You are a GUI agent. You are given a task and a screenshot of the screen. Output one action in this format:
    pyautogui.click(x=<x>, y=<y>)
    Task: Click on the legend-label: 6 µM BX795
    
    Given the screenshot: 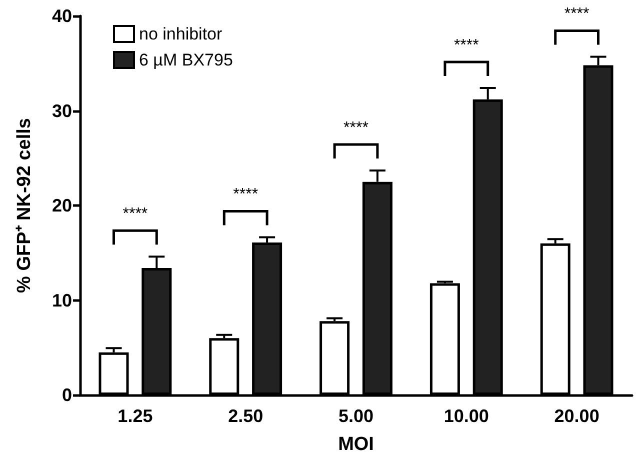 What is the action you would take?
    pyautogui.click(x=186, y=60)
    